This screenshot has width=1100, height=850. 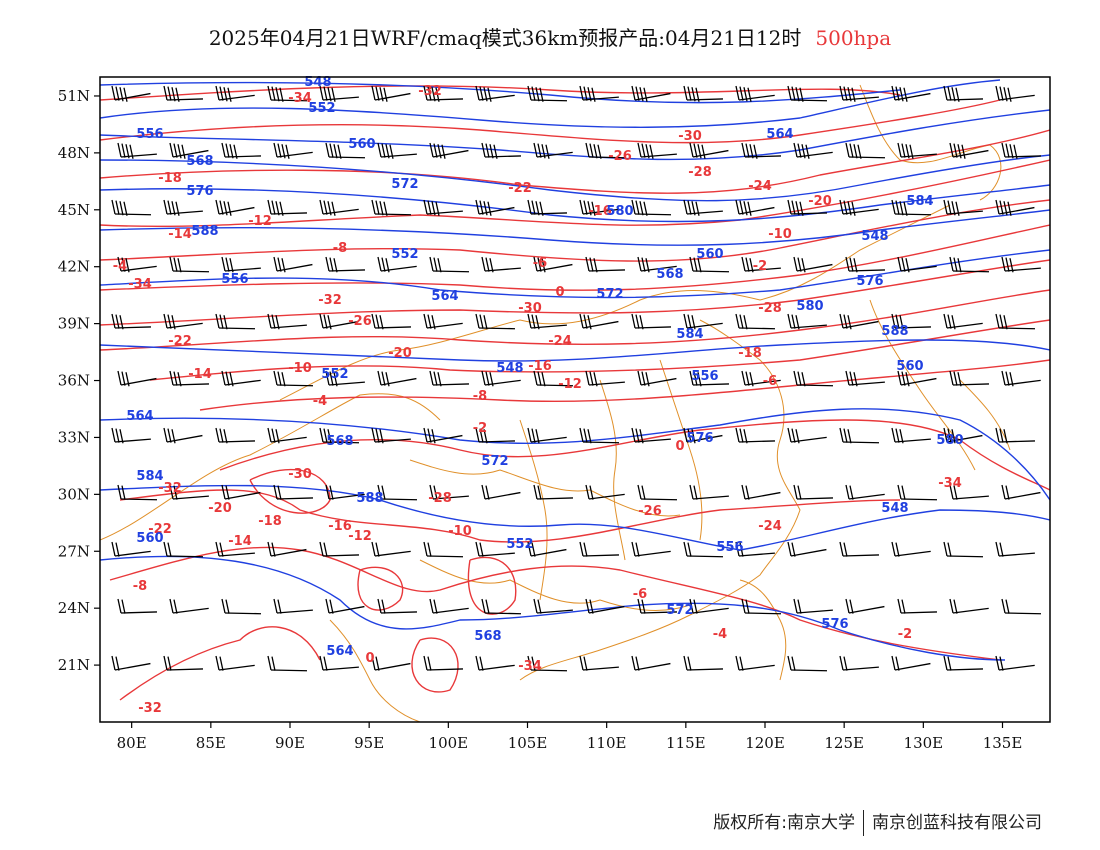 I want to click on lon-tick-label: 110E, so click(x=607, y=743).